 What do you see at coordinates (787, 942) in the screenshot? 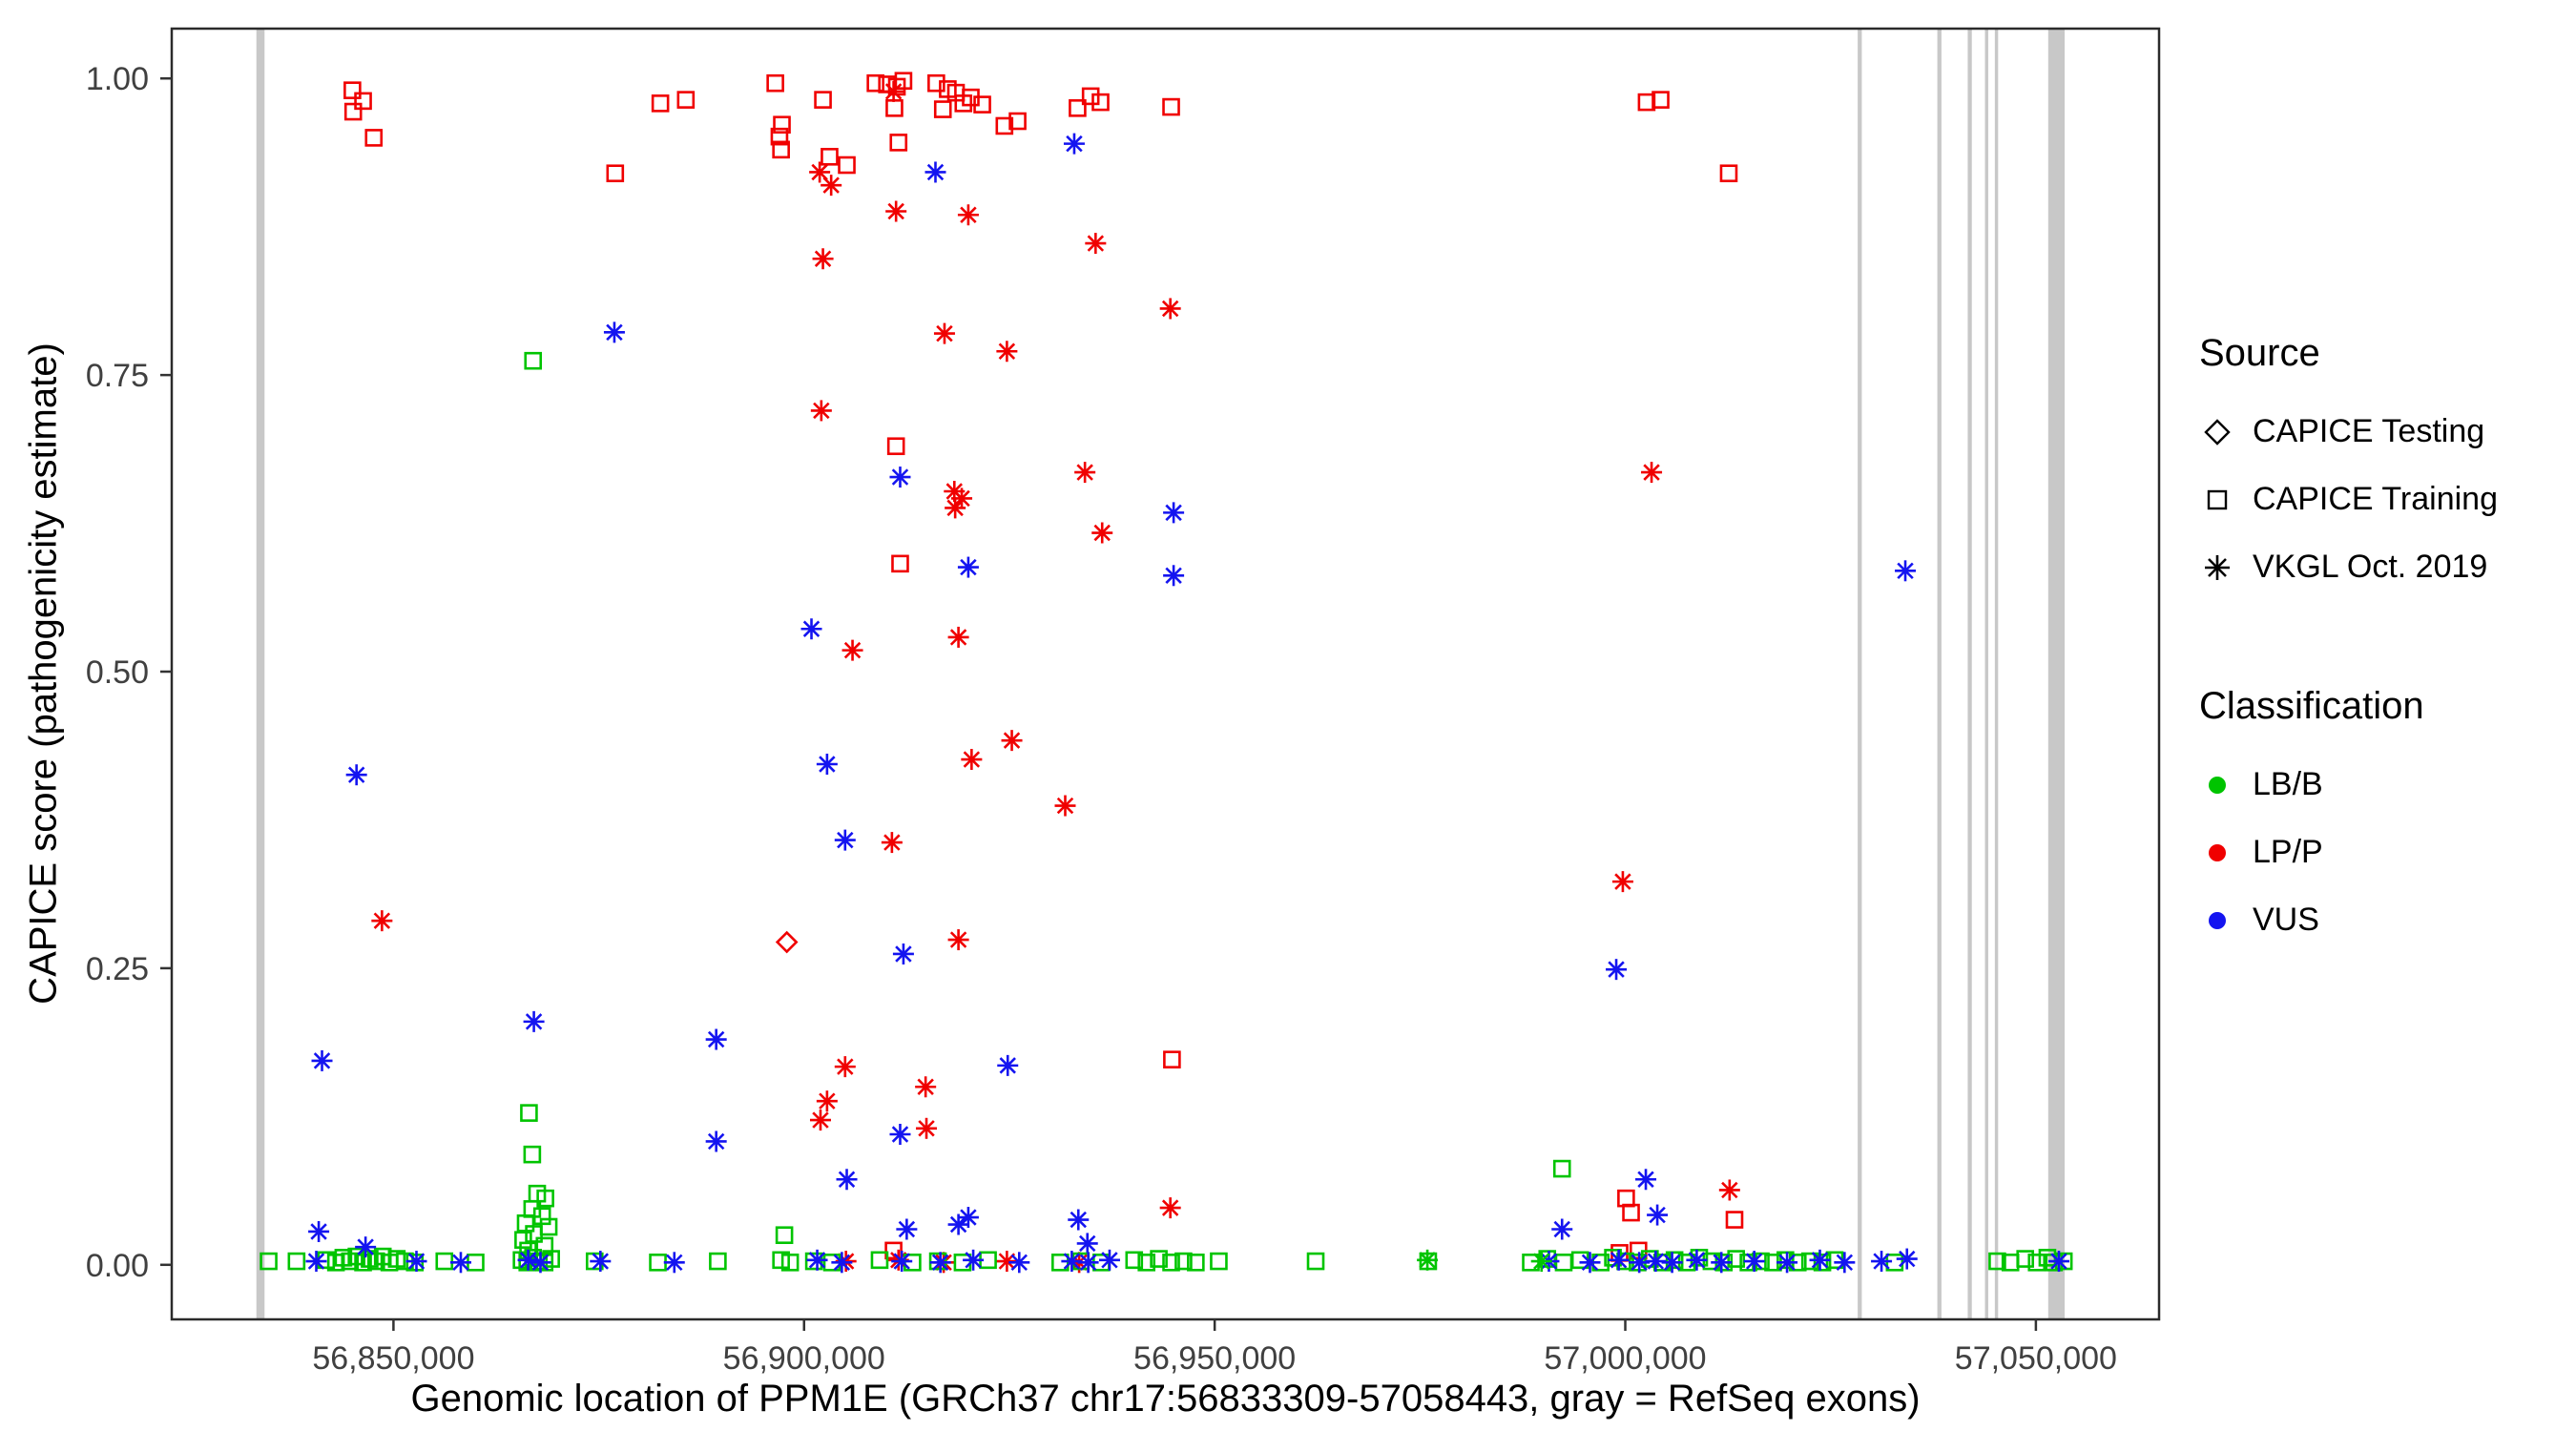
I see `data-point-diamond` at bounding box center [787, 942].